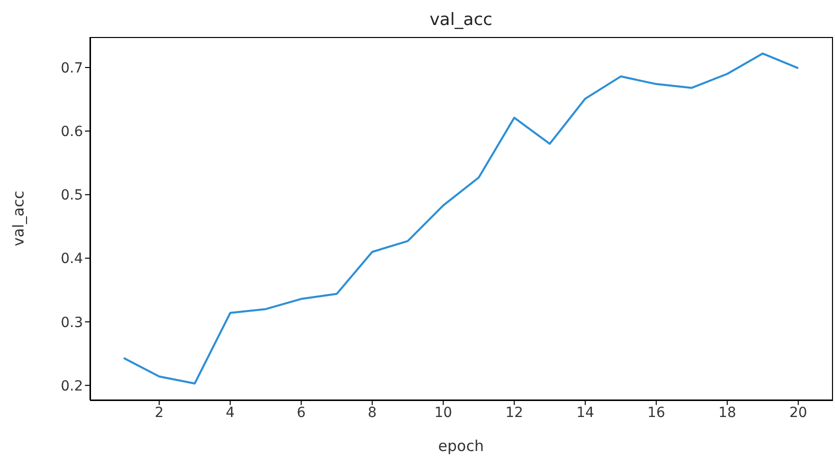 The image size is (835, 459). What do you see at coordinates (159, 412) in the screenshot?
I see `x-tick-label: 2` at bounding box center [159, 412].